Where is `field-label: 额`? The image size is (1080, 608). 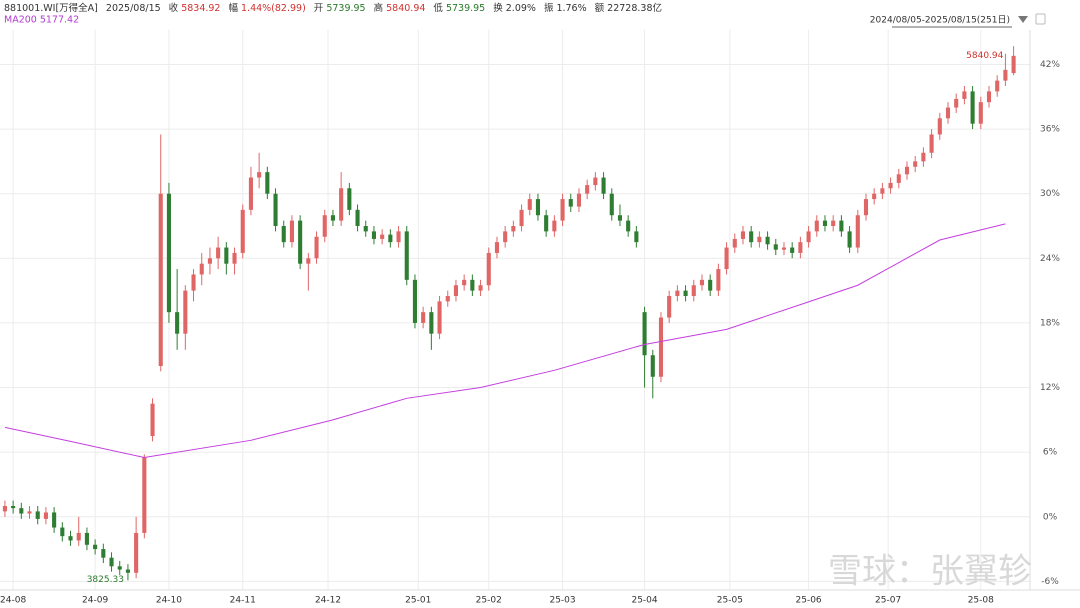 field-label: 额 is located at coordinates (600, 8).